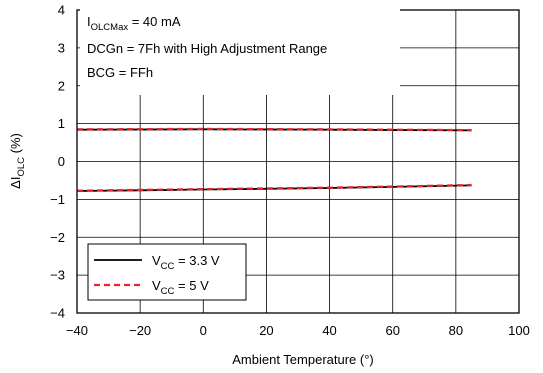  What do you see at coordinates (77, 330) in the screenshot?
I see `x-tick-label: −40` at bounding box center [77, 330].